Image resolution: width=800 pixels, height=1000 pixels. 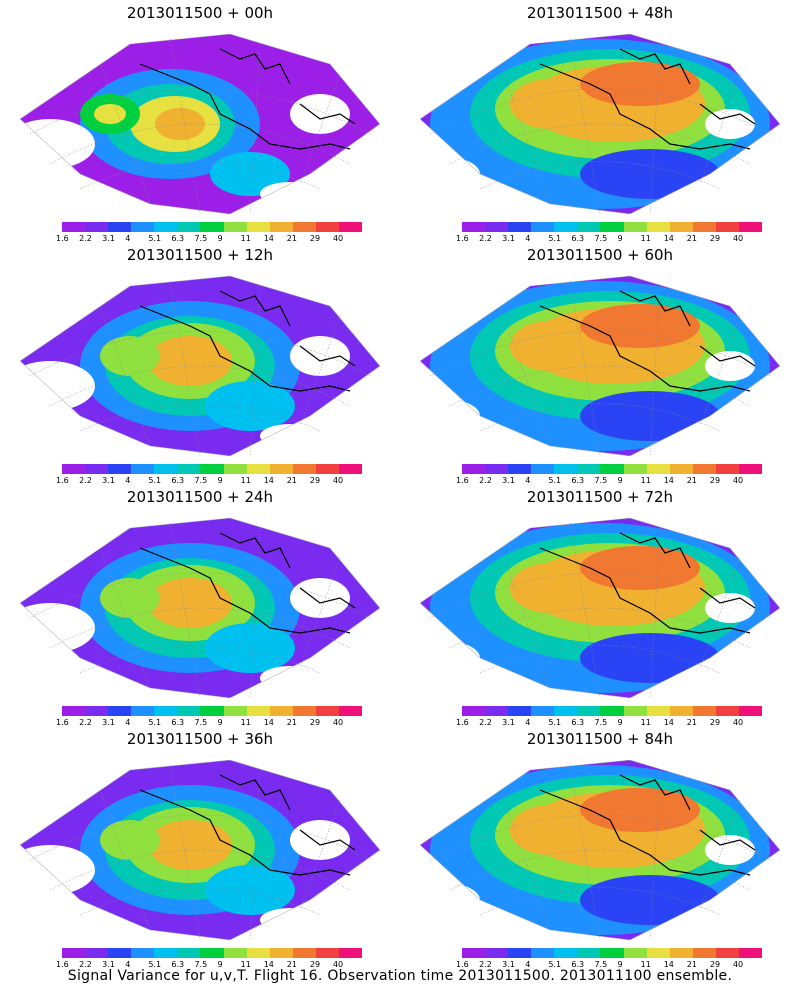 What do you see at coordinates (200, 13) in the screenshot?
I see `panel-title: 2013011500 + 00h` at bounding box center [200, 13].